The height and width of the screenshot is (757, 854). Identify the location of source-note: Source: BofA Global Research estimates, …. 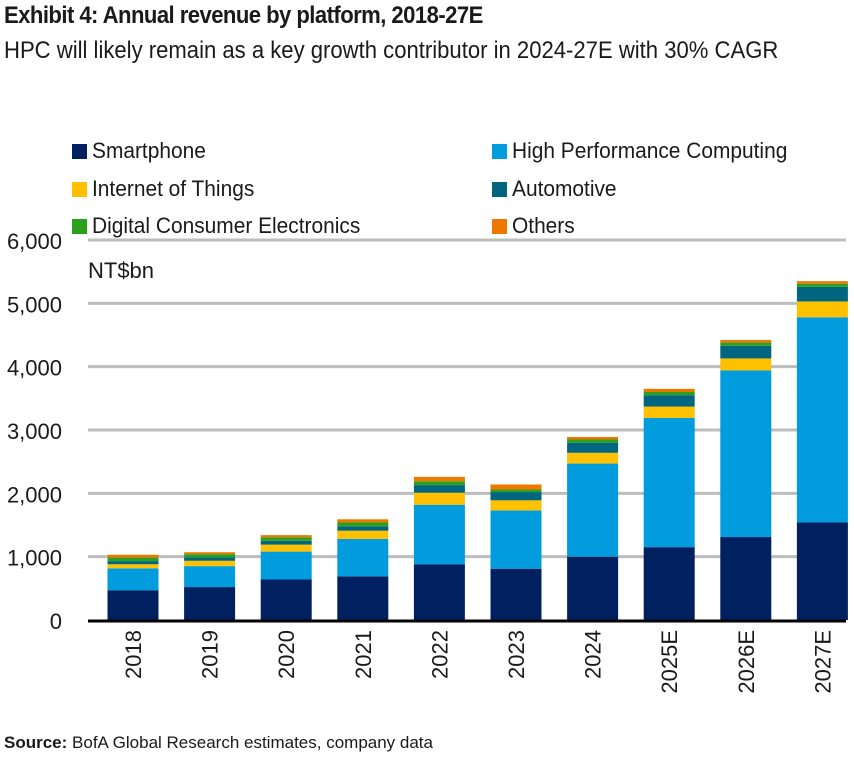
(218, 743).